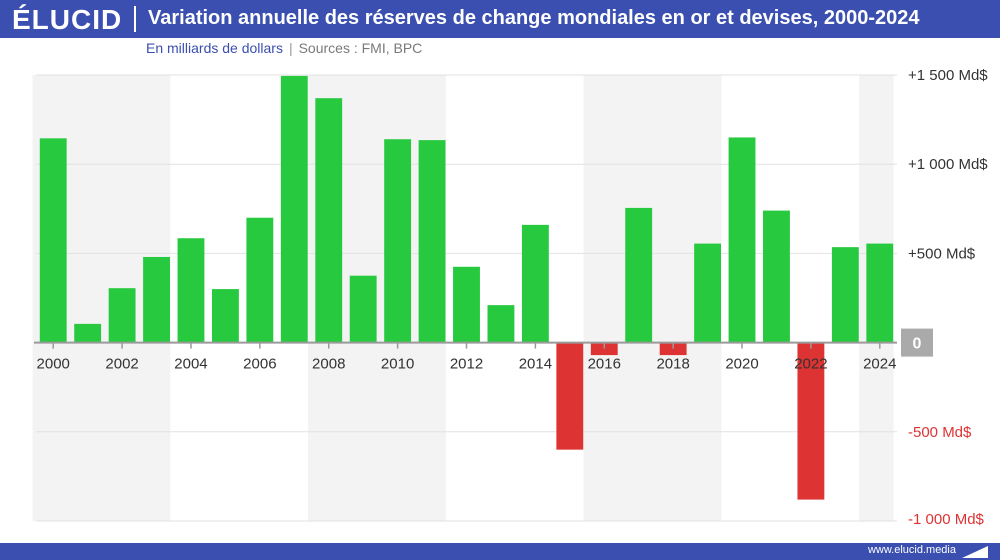  What do you see at coordinates (363, 309) in the screenshot?
I see `bar-2009` at bounding box center [363, 309].